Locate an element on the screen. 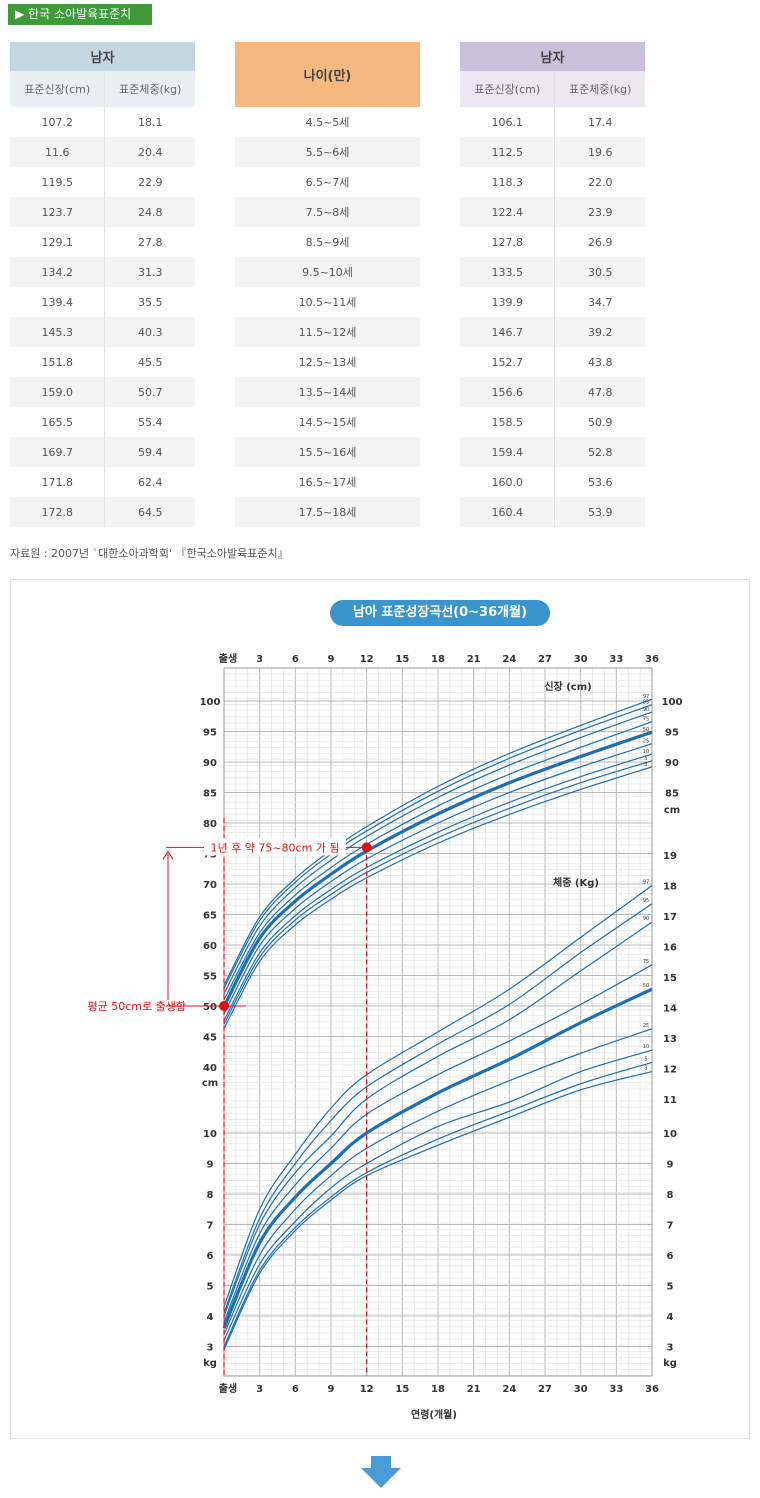 Image resolution: width=760 pixels, height=1498 pixels. x-tick-top: 24 is located at coordinates (509, 659).